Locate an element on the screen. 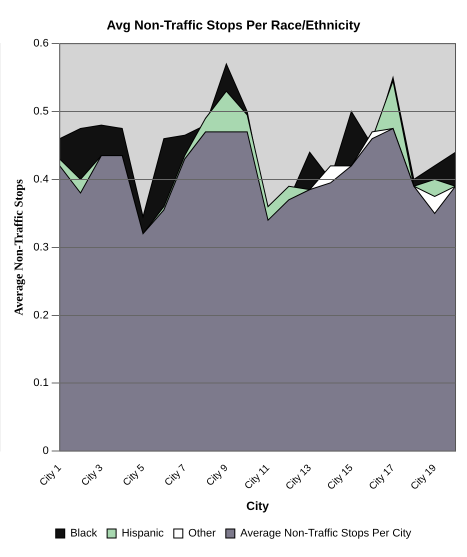  x-tick-label: City 19 is located at coordinates (424, 477).